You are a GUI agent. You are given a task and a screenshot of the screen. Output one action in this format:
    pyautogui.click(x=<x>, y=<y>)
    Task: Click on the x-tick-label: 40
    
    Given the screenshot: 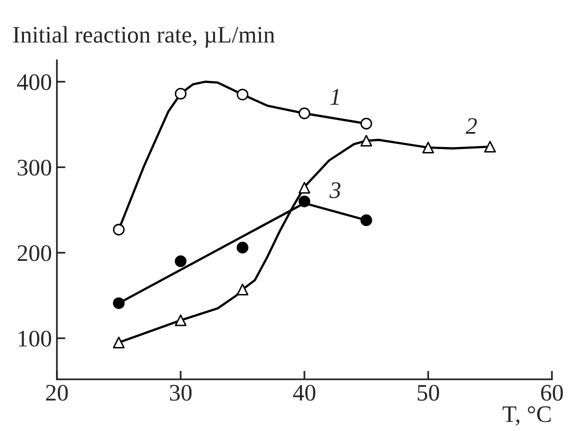 What is the action you would take?
    pyautogui.click(x=304, y=392)
    